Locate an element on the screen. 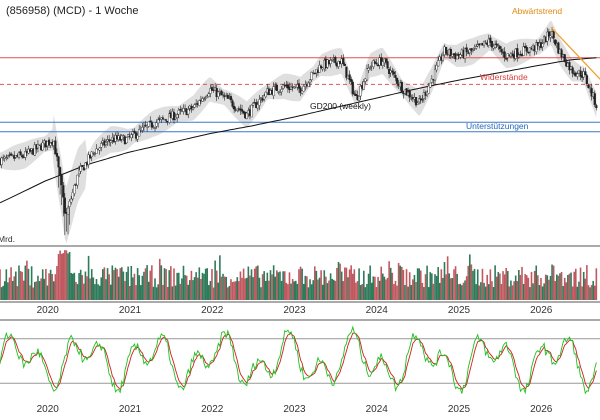 This screenshot has width=600, height=420. volume-bars is located at coordinates (299, 275).